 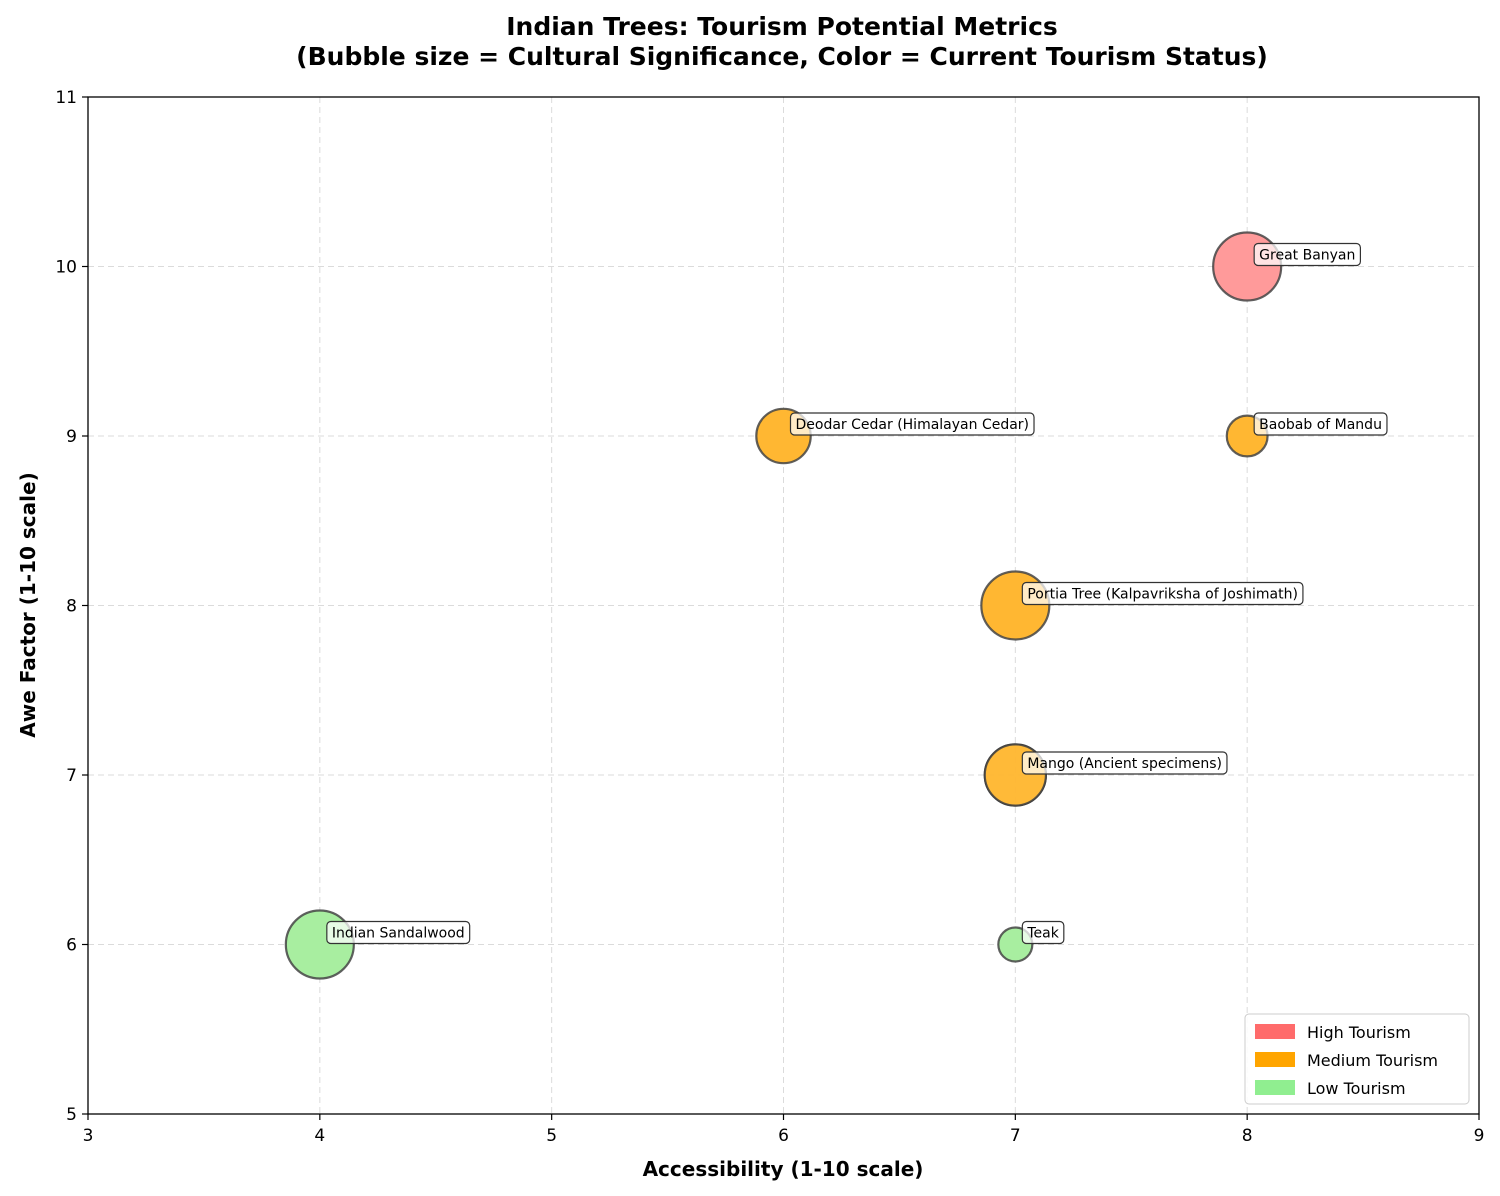 I want to click on point-label-text: Teak, so click(x=1042, y=934).